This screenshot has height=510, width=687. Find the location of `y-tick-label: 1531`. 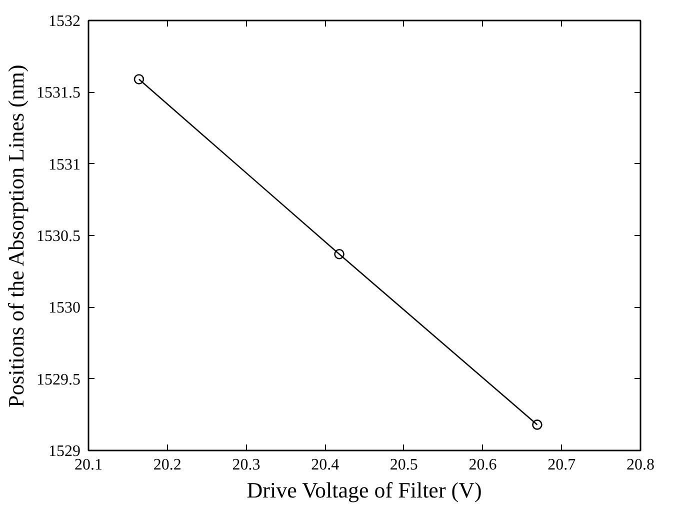

y-tick-label: 1531 is located at coordinates (64, 165).